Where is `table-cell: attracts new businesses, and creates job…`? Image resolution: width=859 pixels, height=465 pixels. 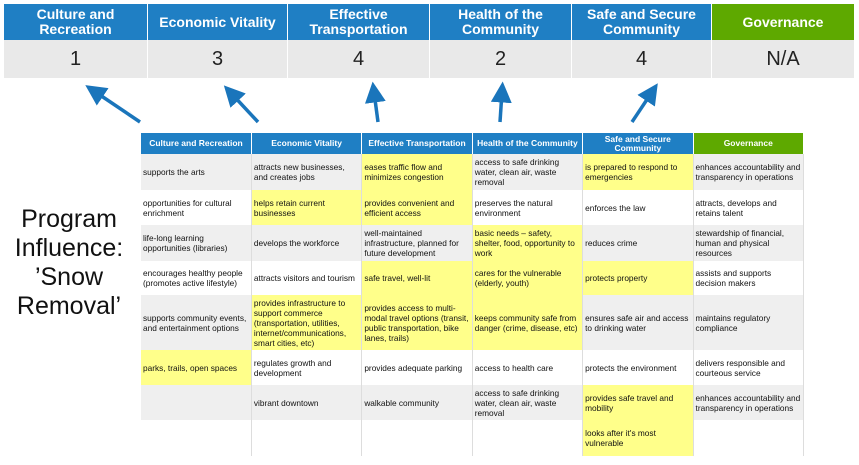 table-cell: attracts new businesses, and creates job… is located at coordinates (307, 172).